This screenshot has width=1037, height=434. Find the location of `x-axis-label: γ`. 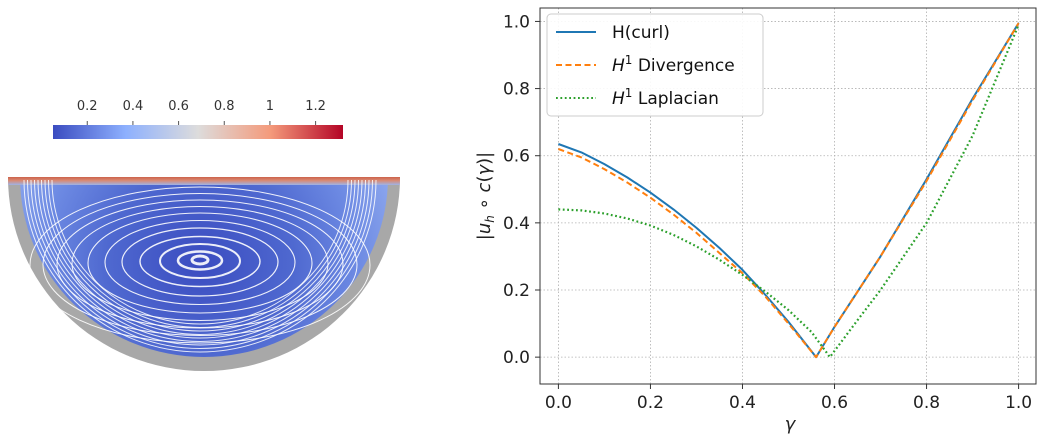

x-axis-label: γ is located at coordinates (791, 424).